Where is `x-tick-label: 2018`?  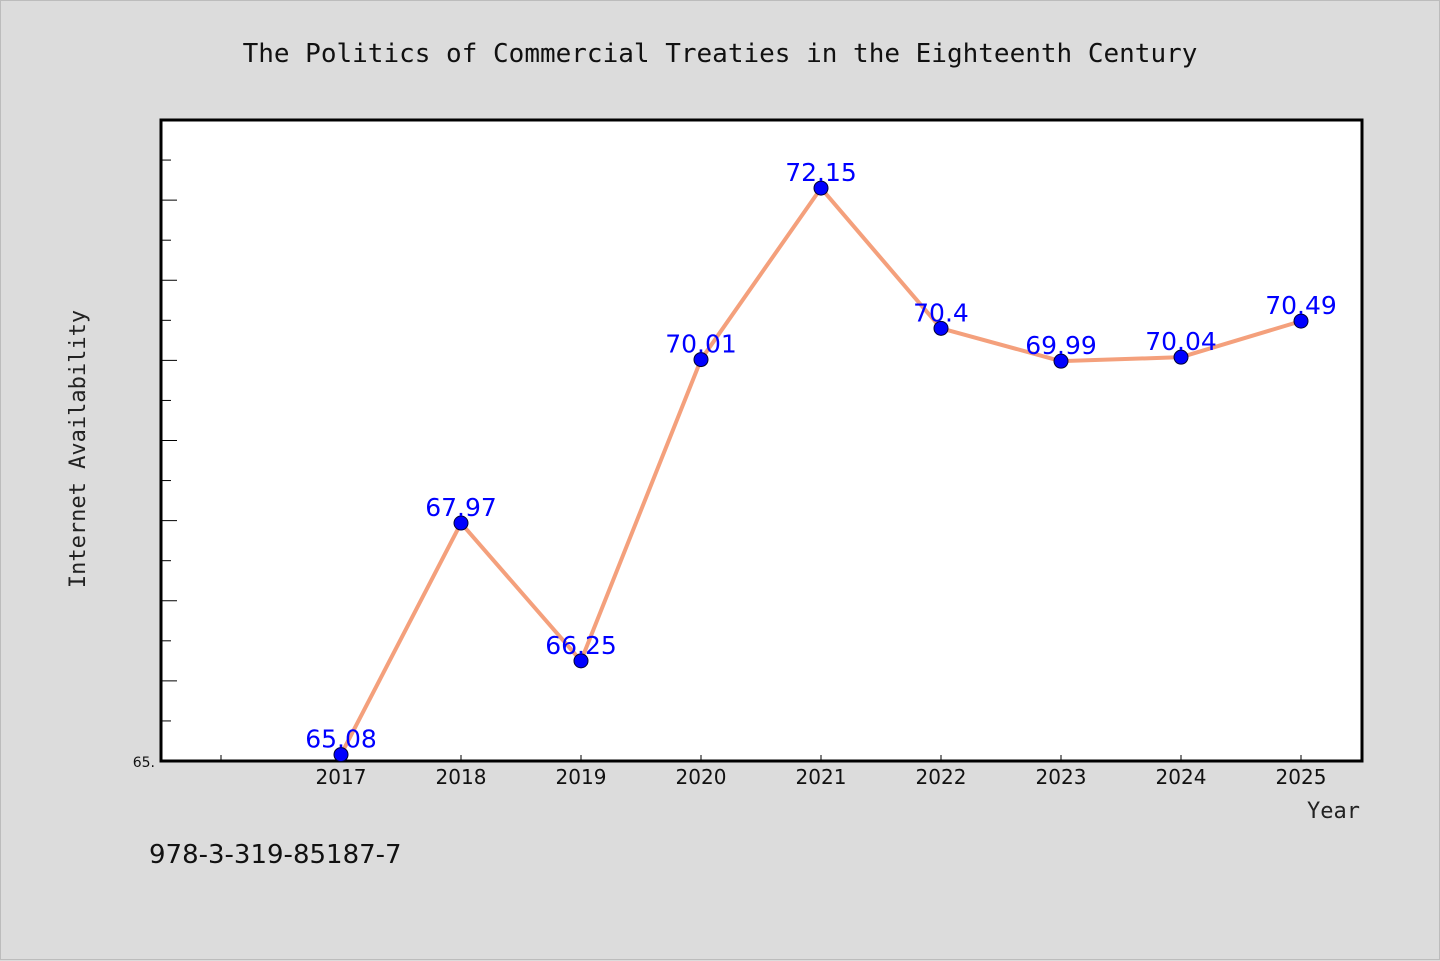 x-tick-label: 2018 is located at coordinates (461, 777).